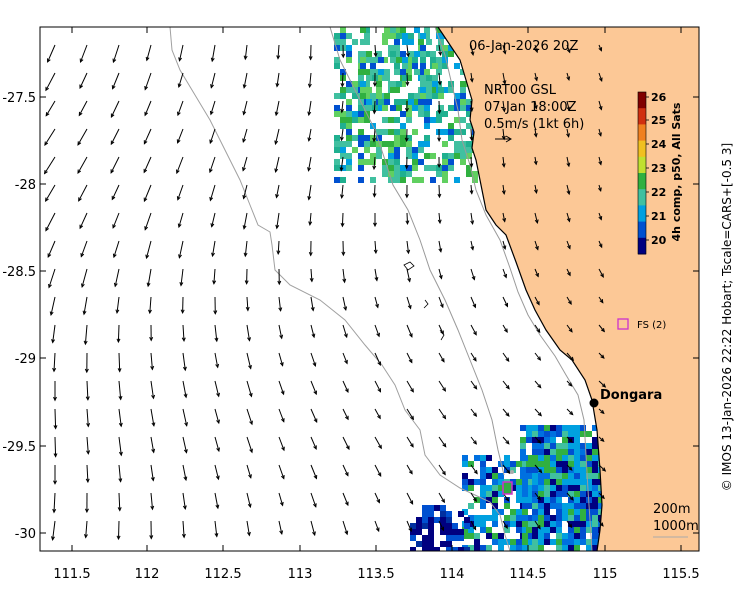 This screenshot has height=592, width=740. Describe the element at coordinates (658, 168) in the screenshot. I see `colorbar-tick-label: 23` at that location.